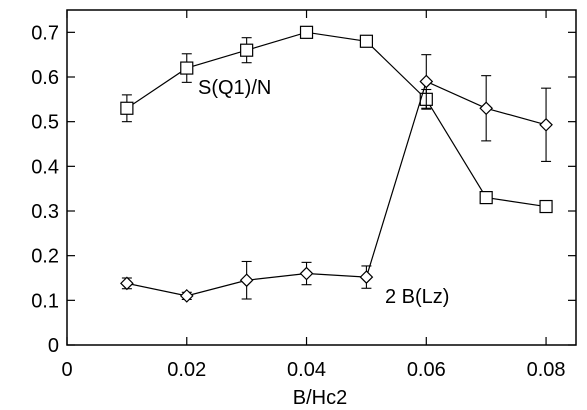  I want to click on series-label-2-b-lz: 2 B(Lz), so click(417, 297).